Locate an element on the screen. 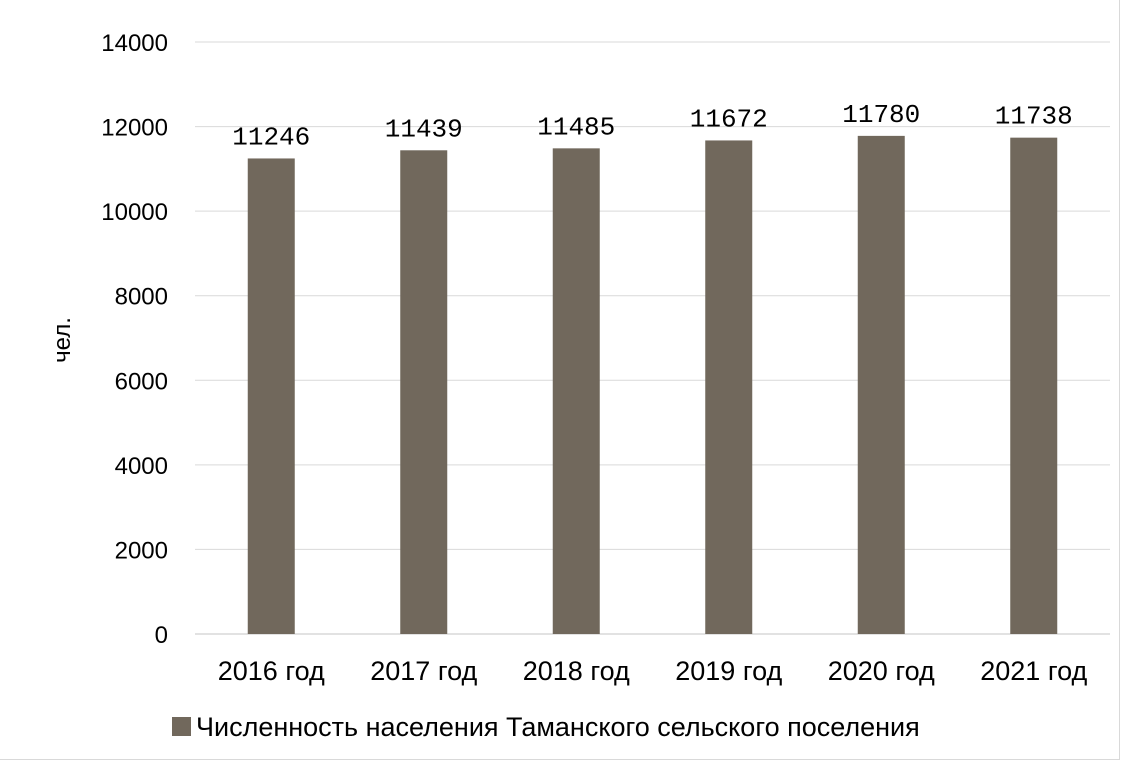 The image size is (1128, 767). data-label: 11738 is located at coordinates (1034, 117).